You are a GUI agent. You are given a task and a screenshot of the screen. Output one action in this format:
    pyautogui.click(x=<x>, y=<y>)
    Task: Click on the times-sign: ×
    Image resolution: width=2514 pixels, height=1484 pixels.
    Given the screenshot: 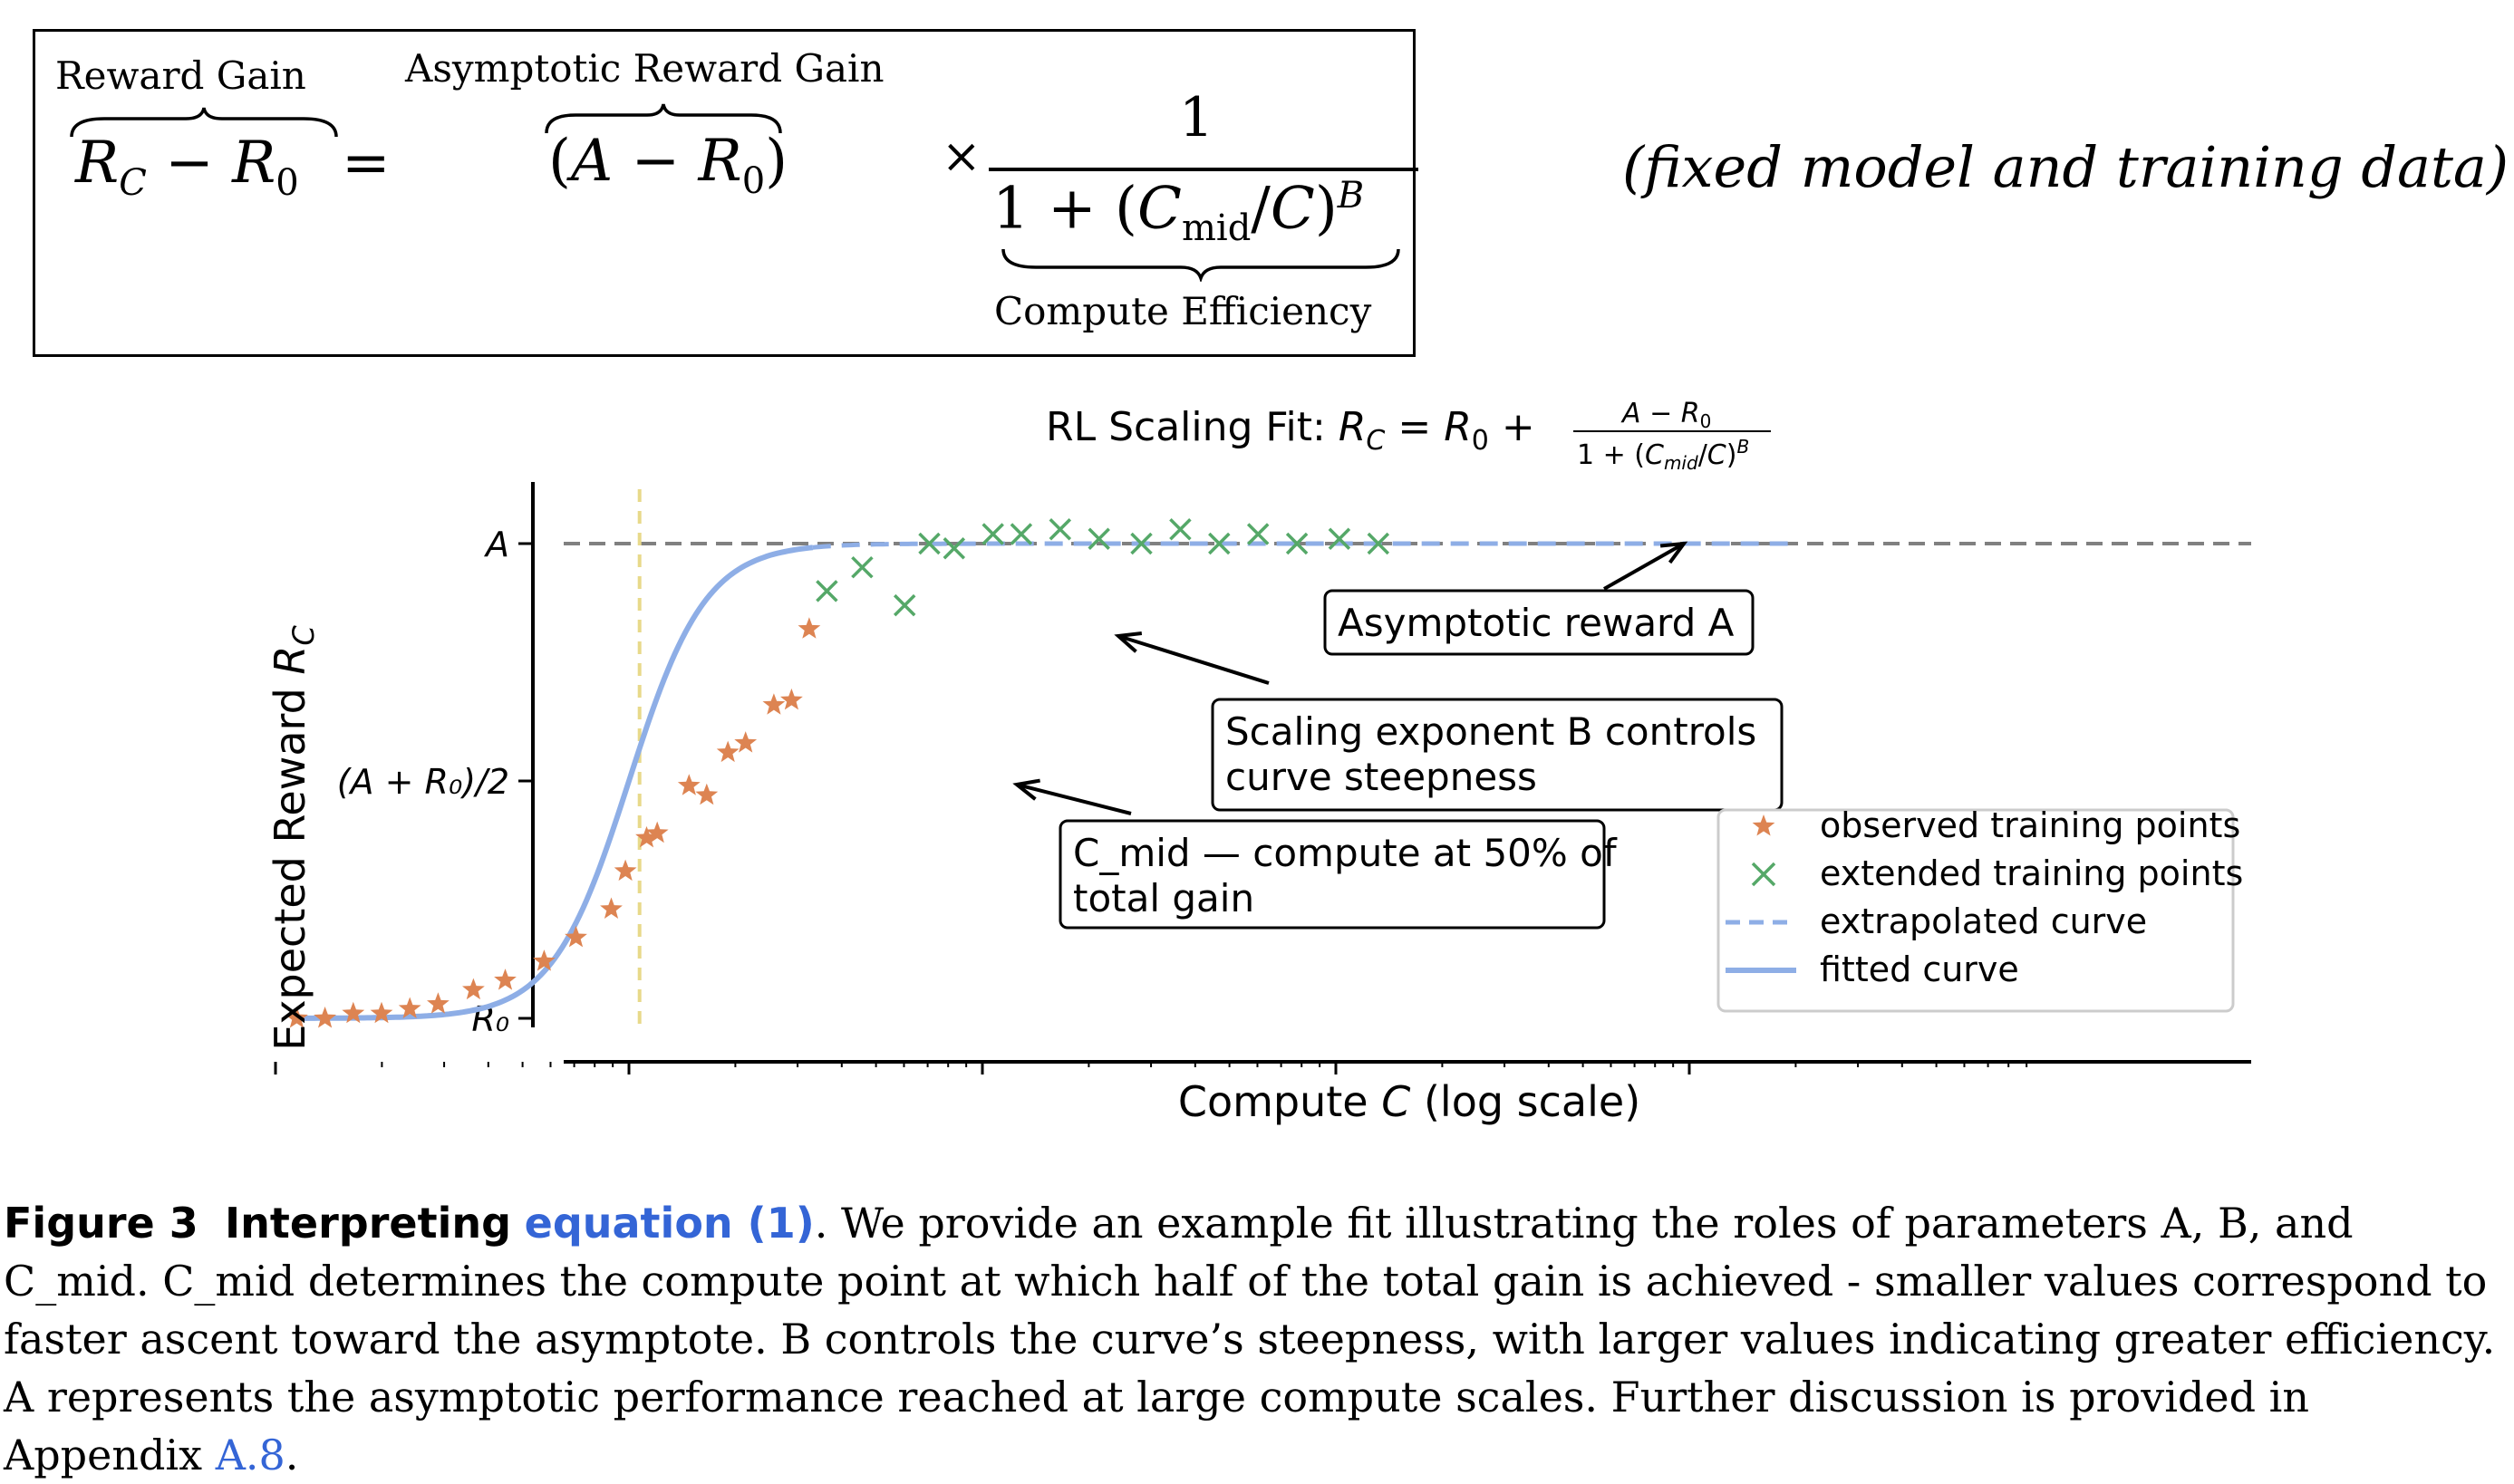 What is the action you would take?
    pyautogui.click(x=961, y=157)
    